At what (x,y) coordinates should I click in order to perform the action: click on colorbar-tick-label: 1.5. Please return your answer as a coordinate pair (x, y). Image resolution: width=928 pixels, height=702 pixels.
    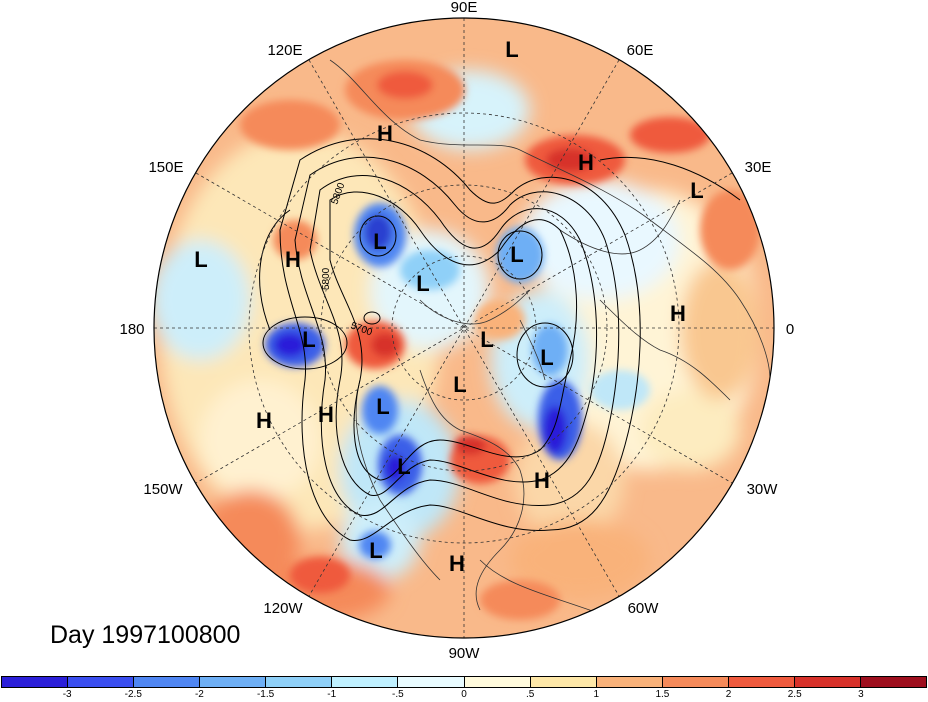
    Looking at the image, I should click on (662, 694).